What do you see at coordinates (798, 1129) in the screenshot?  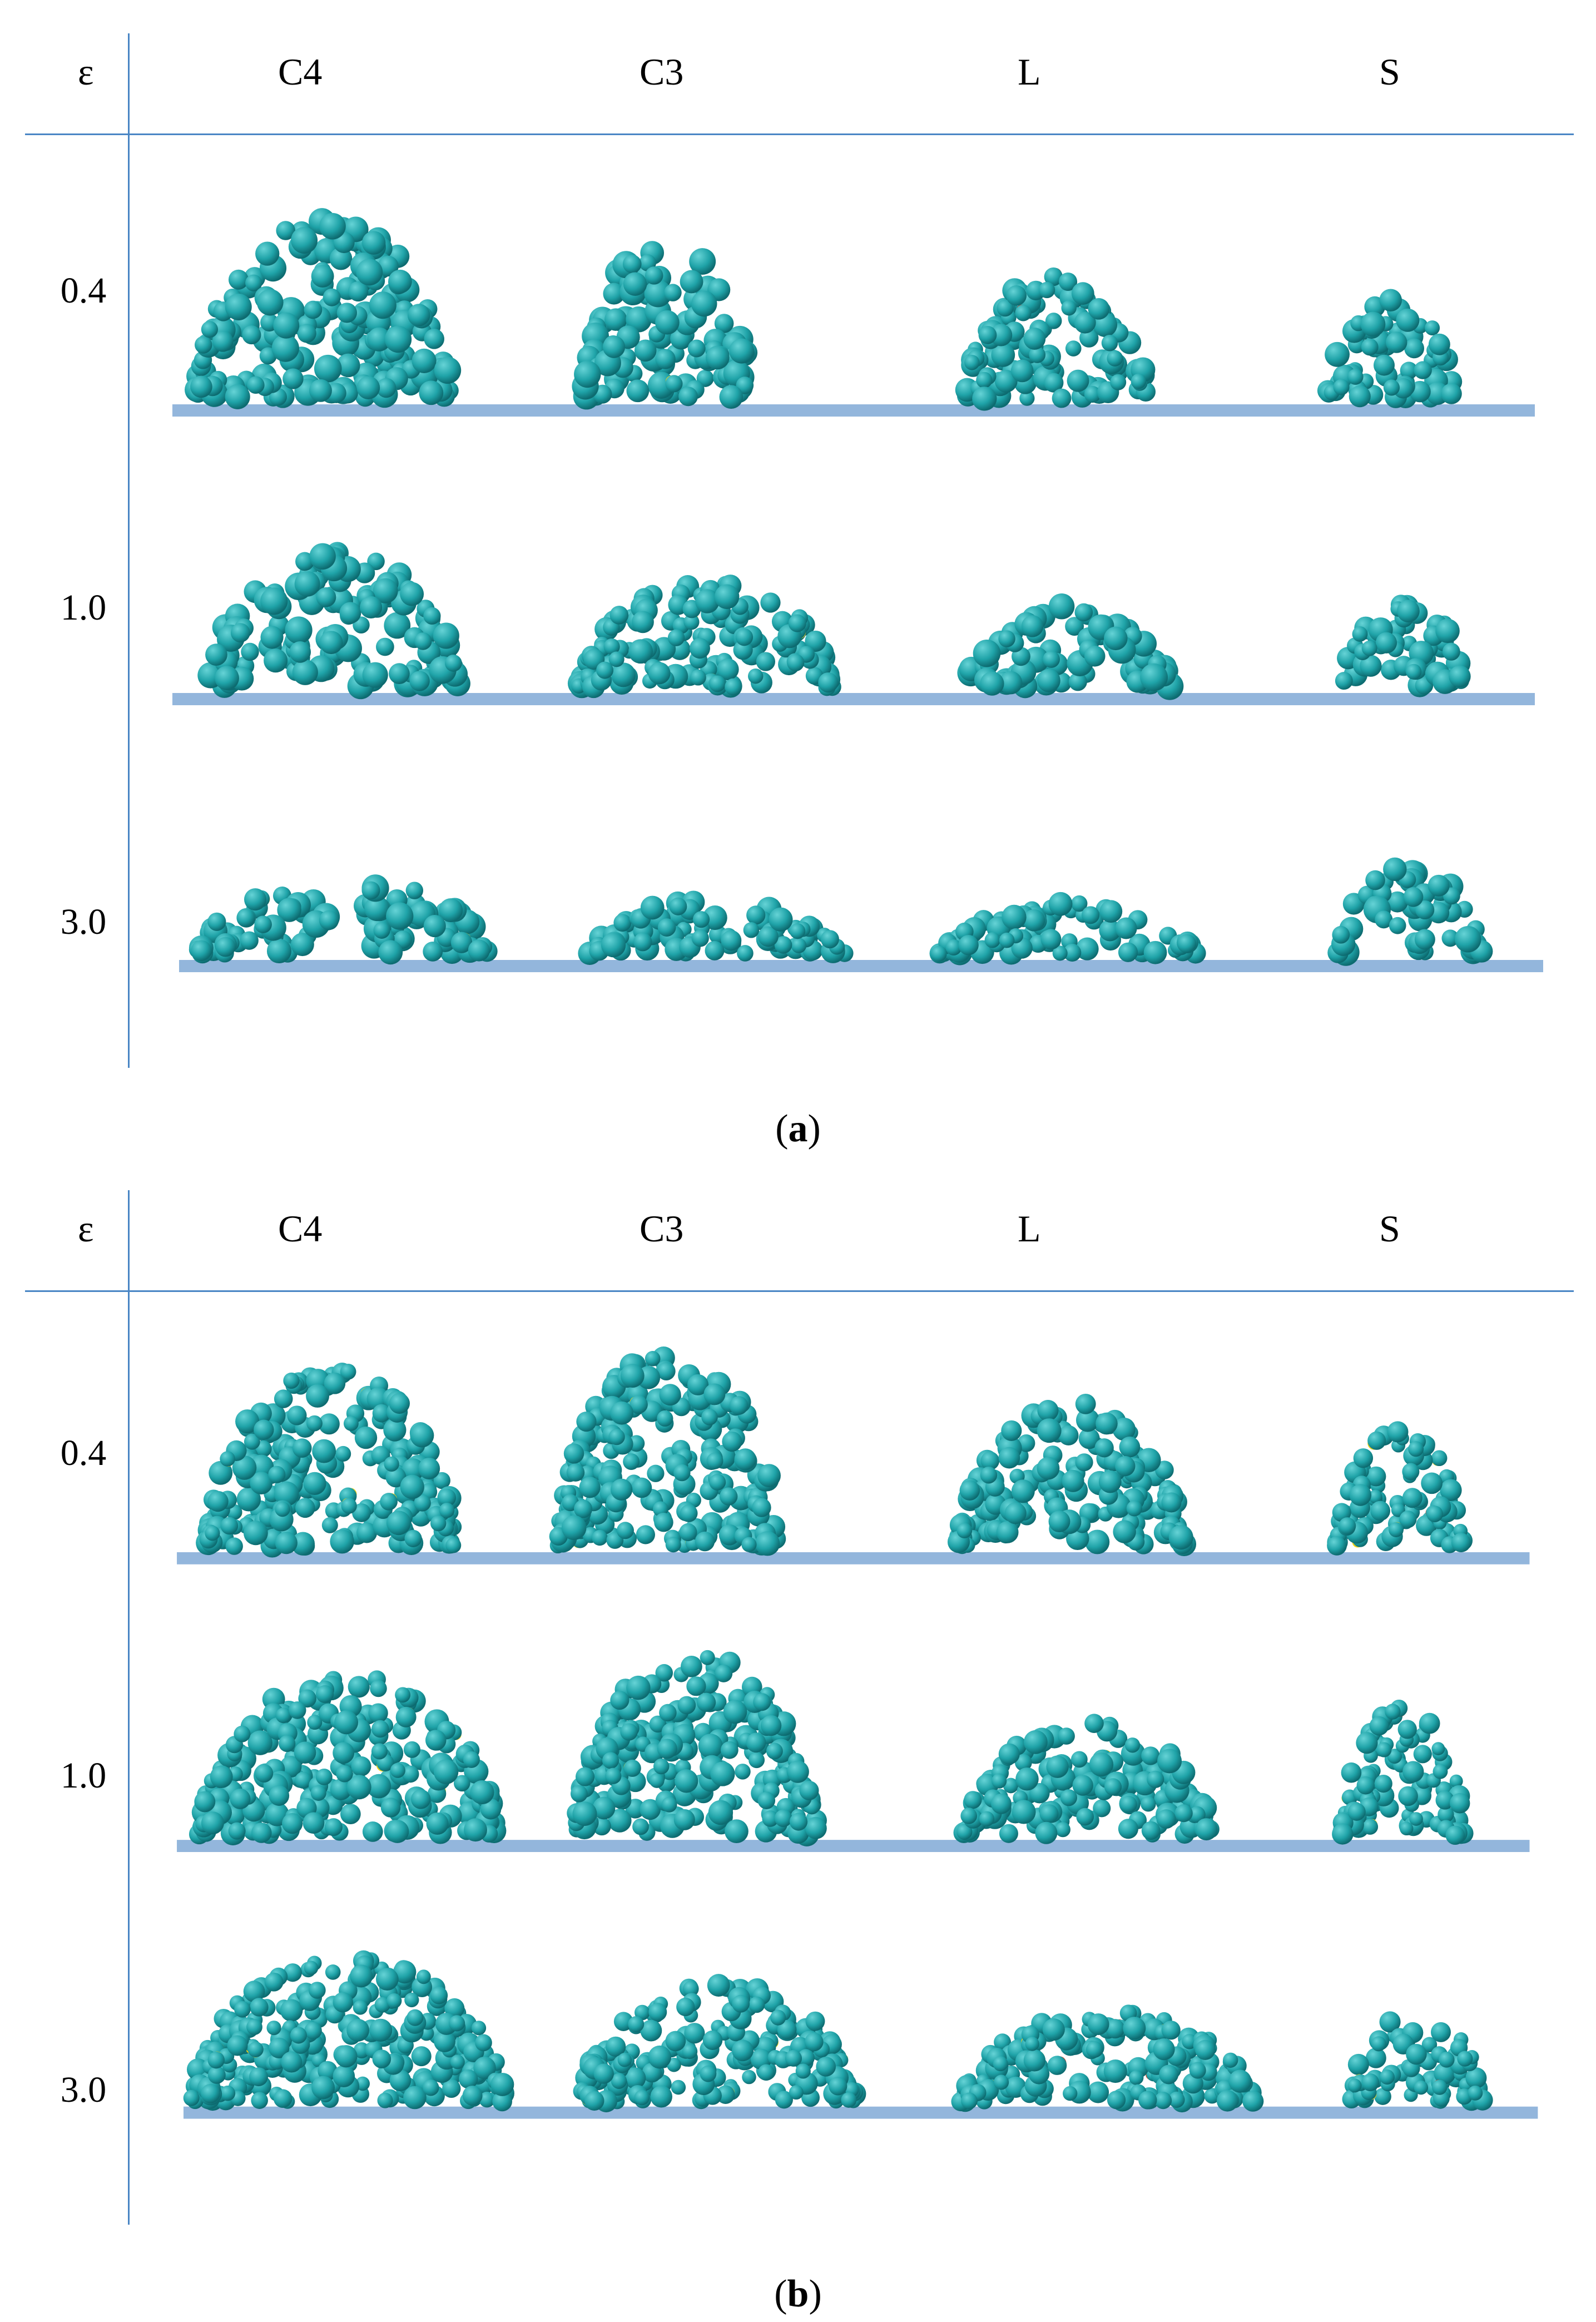 I see `panel-caption-a: (a)` at bounding box center [798, 1129].